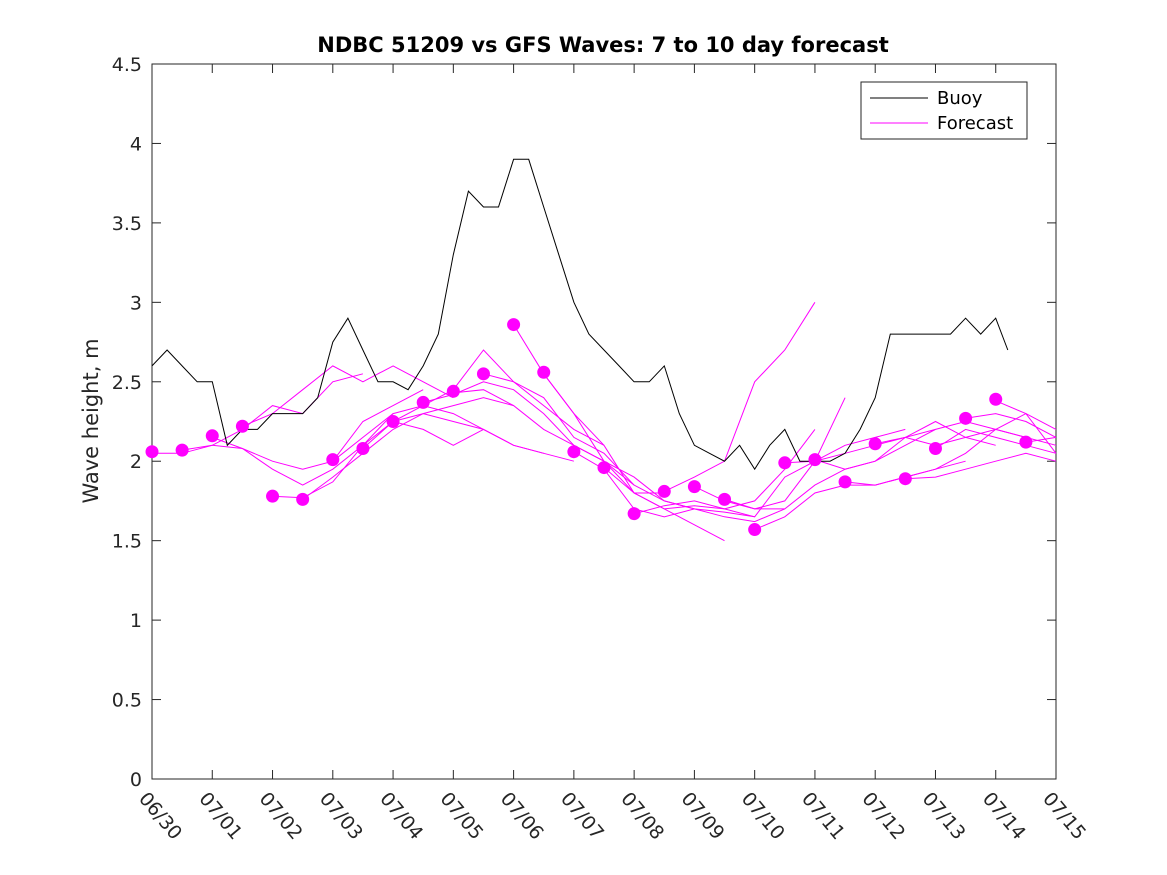 This screenshot has width=1167, height=875. Describe the element at coordinates (127, 542) in the screenshot. I see `y-tick-label: 1.5` at that location.